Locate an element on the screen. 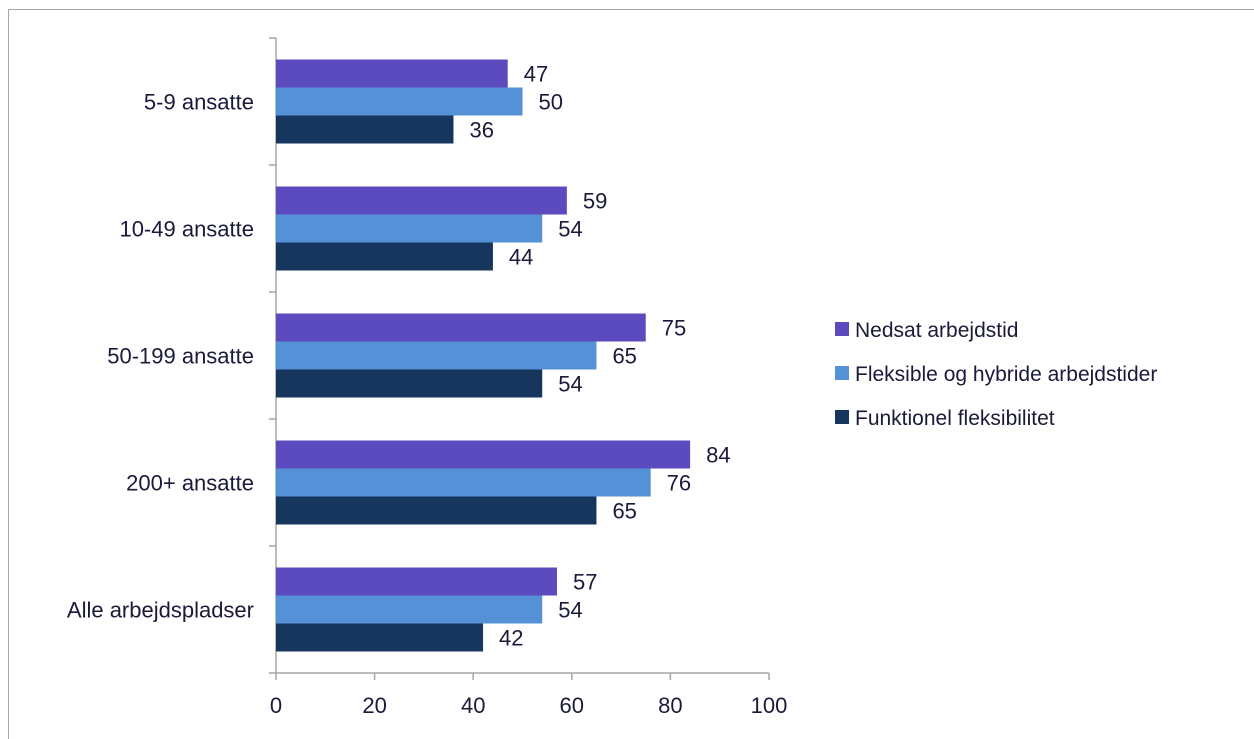 The image size is (1254, 739). category-label: 200+ ansatte is located at coordinates (190, 483).